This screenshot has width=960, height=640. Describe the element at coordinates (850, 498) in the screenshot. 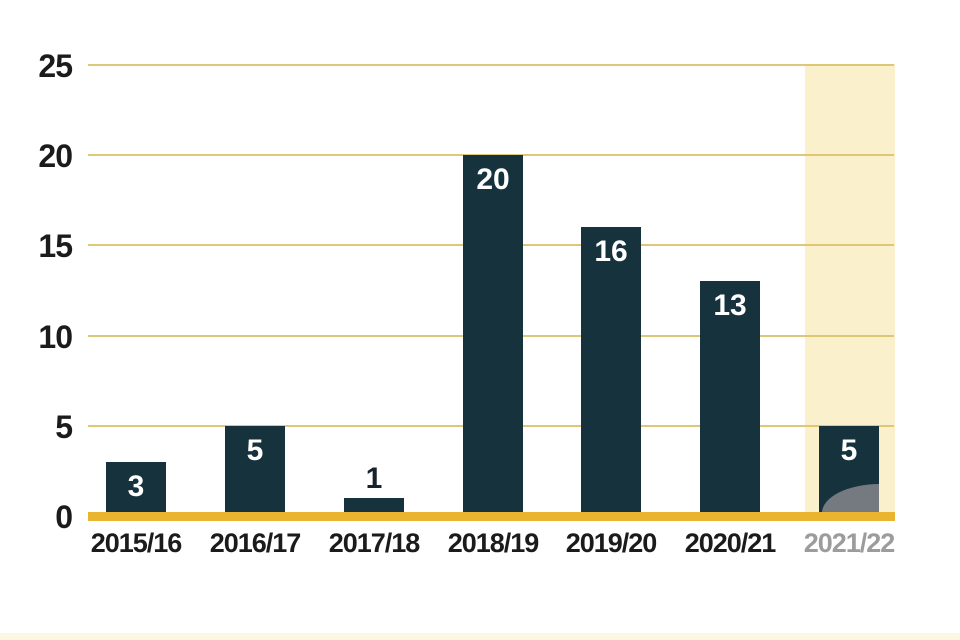

I see `decorative-gray-arc` at that location.